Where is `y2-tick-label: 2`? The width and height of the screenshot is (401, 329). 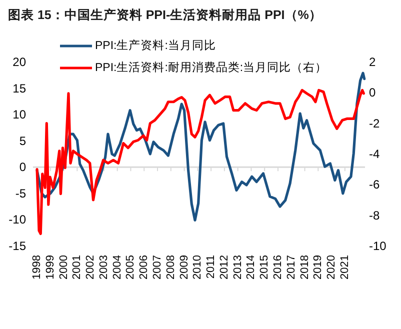 y2-tick-label: 2 is located at coordinates (372, 62).